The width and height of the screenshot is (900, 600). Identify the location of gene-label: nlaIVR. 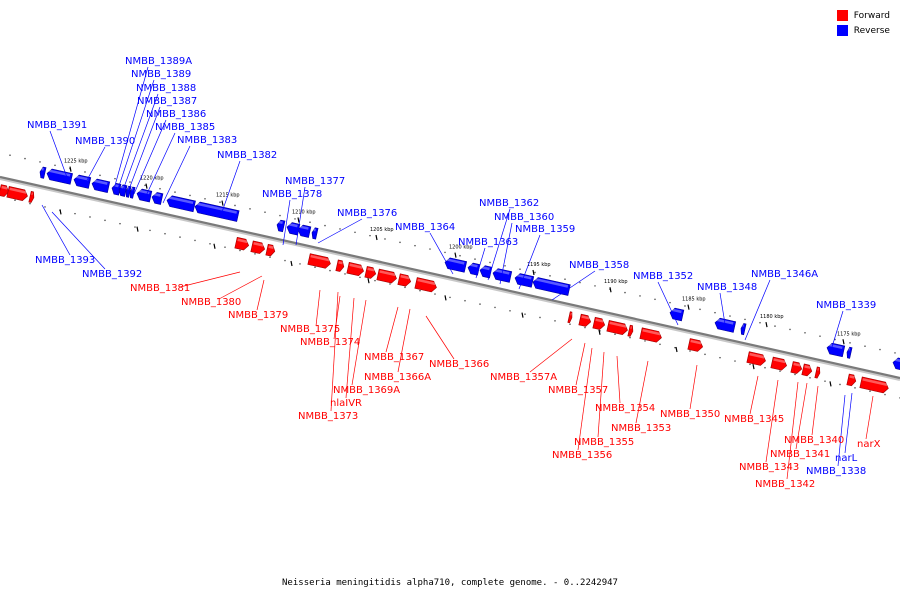
(346, 403).